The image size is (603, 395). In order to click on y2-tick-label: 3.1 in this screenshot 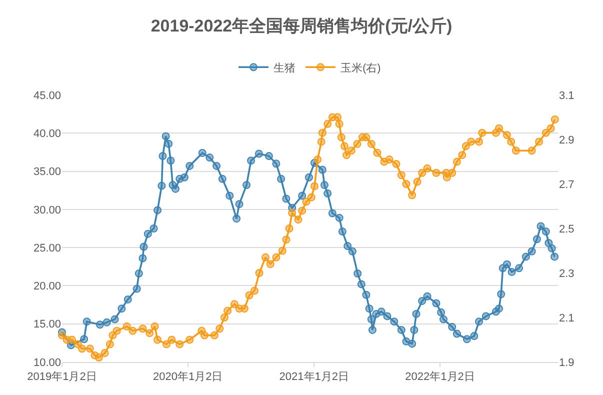, I will do `click(566, 96)`.